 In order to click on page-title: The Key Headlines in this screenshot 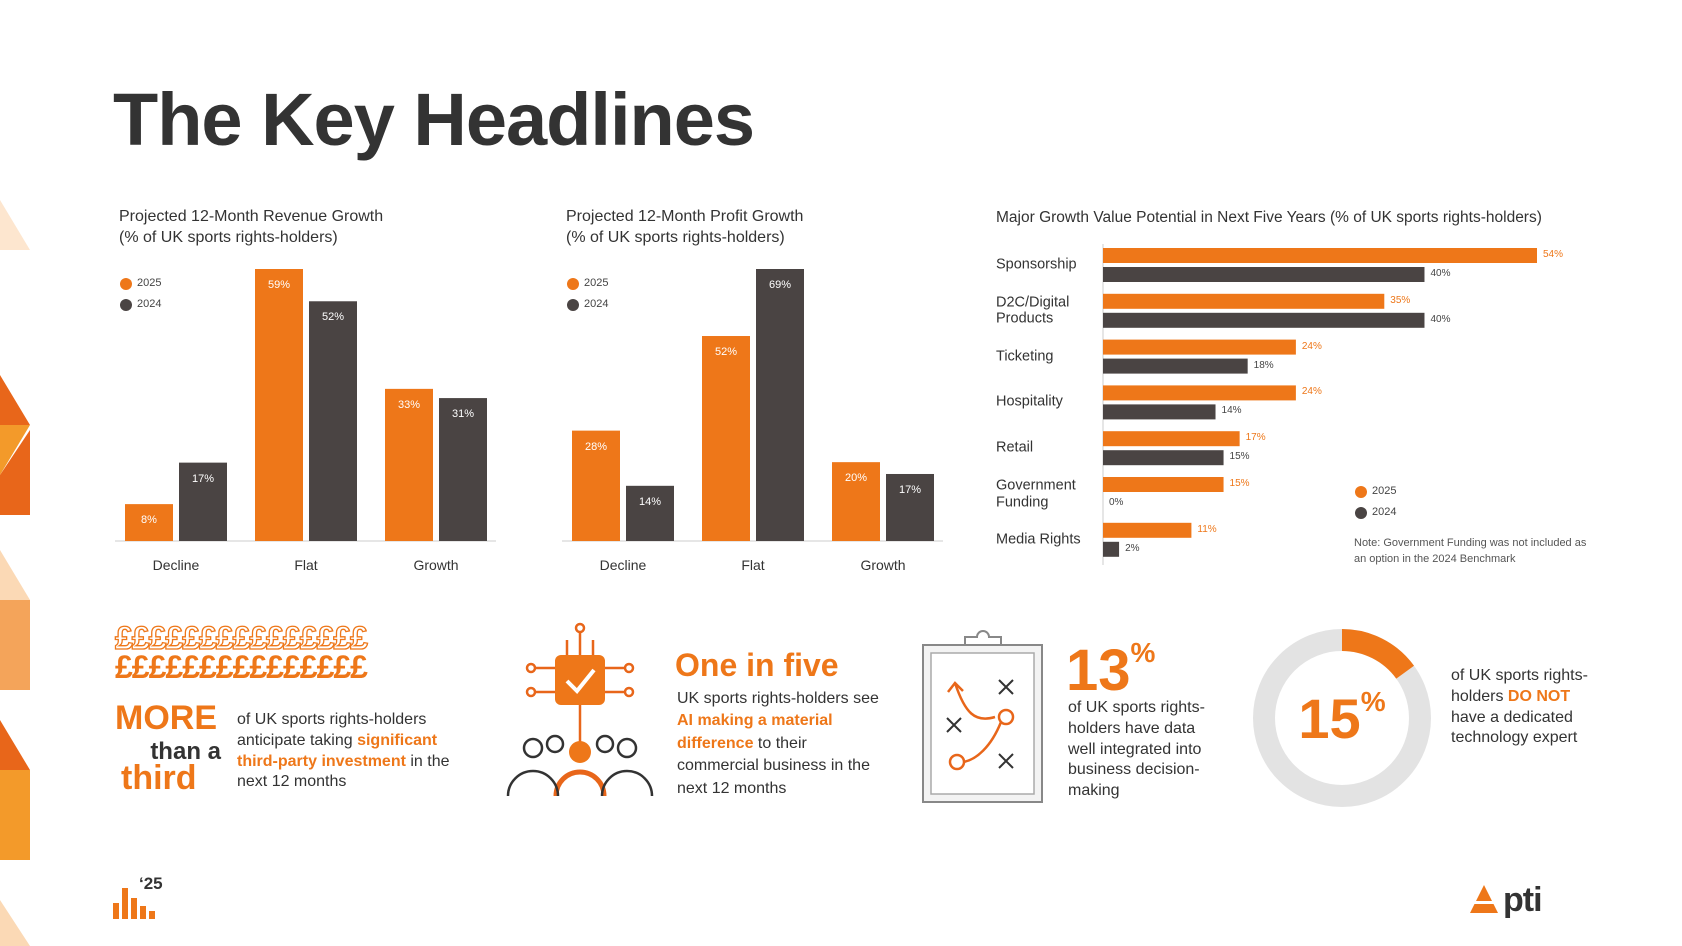, I will do `click(434, 119)`.